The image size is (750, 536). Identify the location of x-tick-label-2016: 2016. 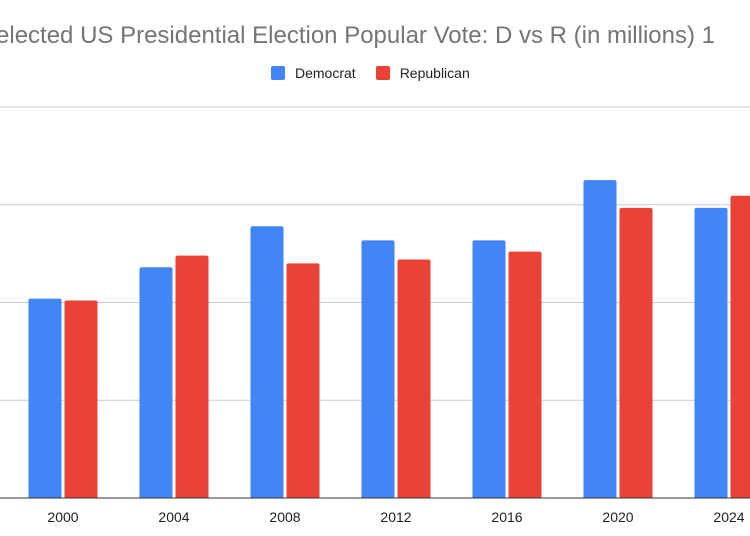
(506, 517).